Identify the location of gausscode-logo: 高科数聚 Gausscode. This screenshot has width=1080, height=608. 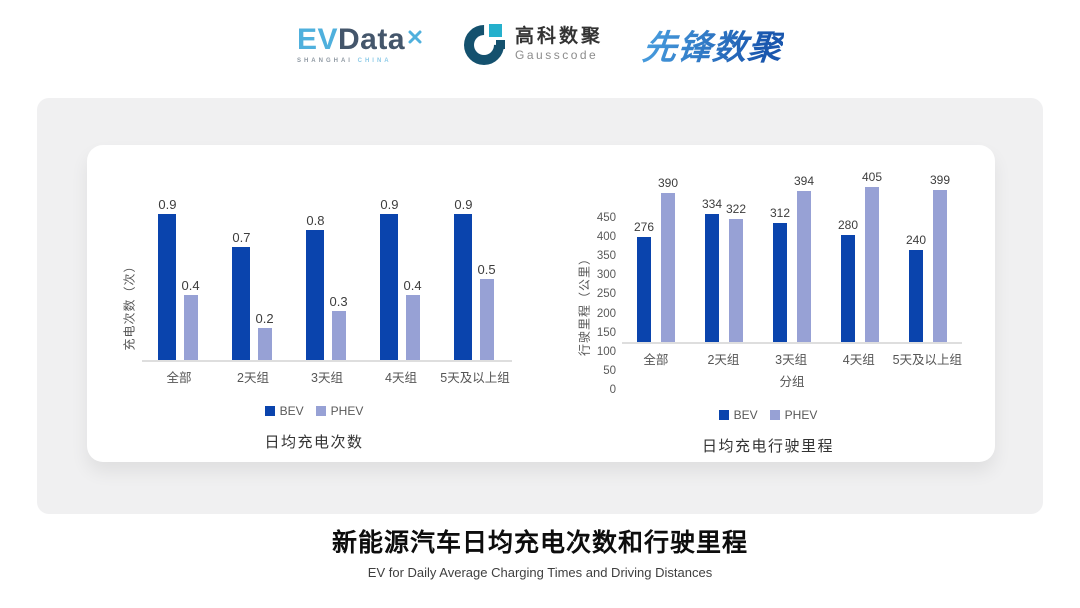
(529, 44).